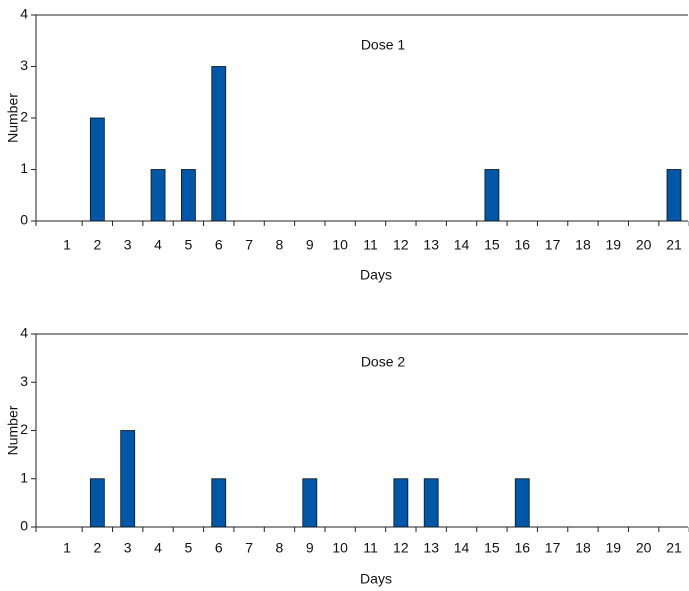 Image resolution: width=689 pixels, height=591 pixels. I want to click on chart-title: Dose 2, so click(383, 362).